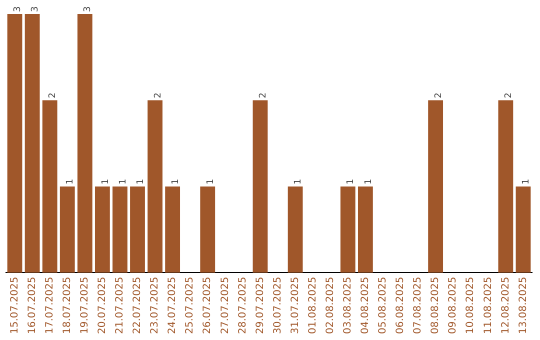  I want to click on x-tick-label: 06.08.2025, so click(400, 305).